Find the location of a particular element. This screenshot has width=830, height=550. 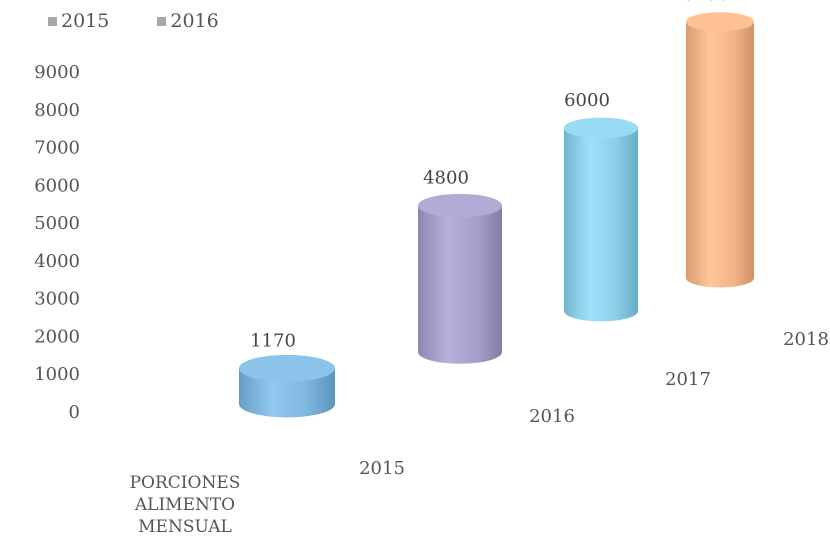

legend-item-2015: 2015 is located at coordinates (78, 21).